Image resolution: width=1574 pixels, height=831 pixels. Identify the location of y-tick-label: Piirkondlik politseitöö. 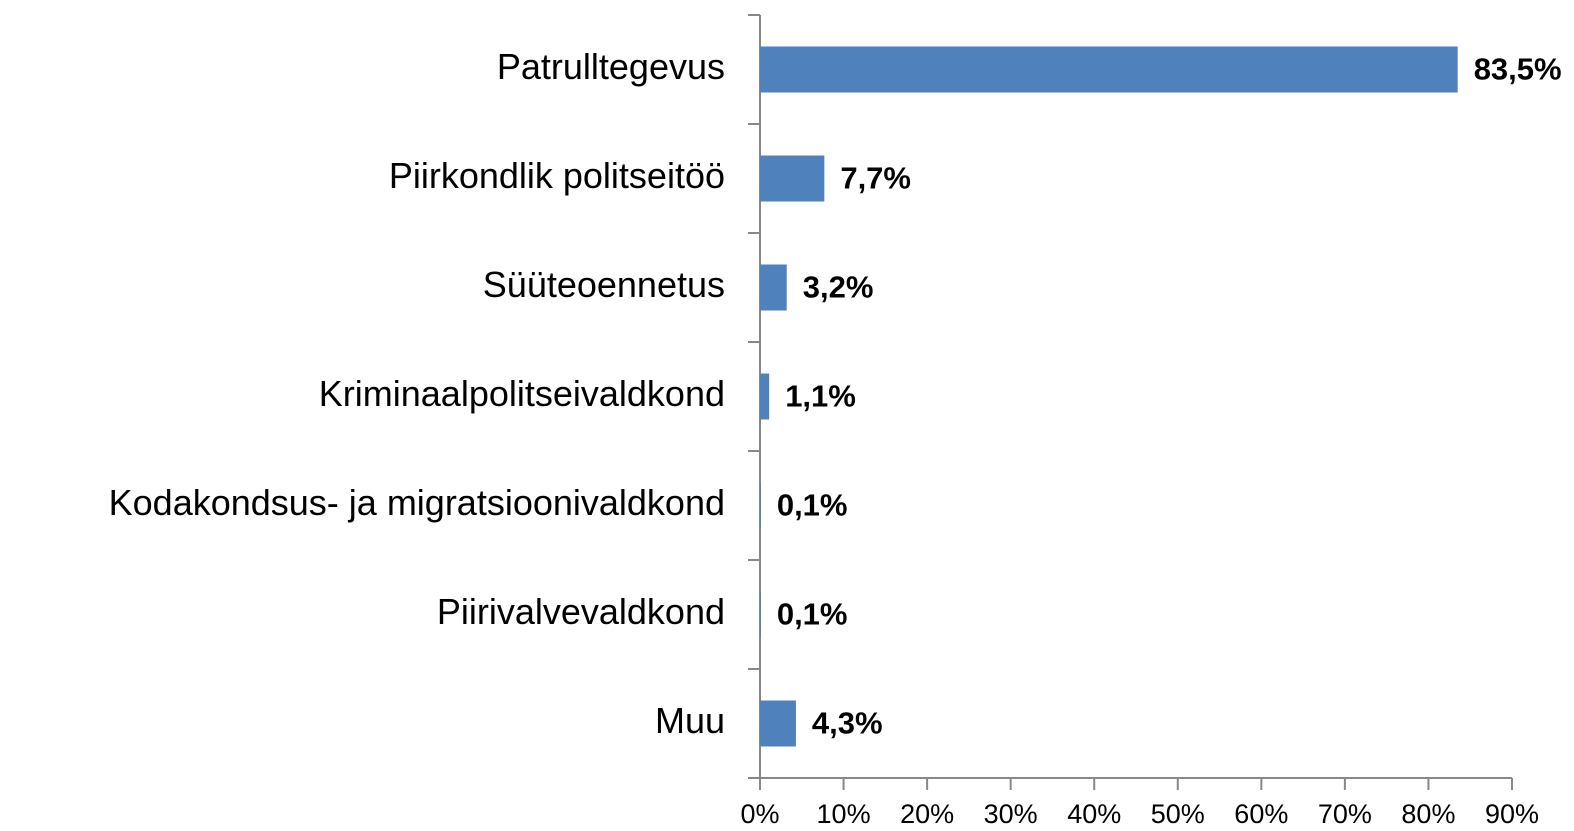
(557, 175).